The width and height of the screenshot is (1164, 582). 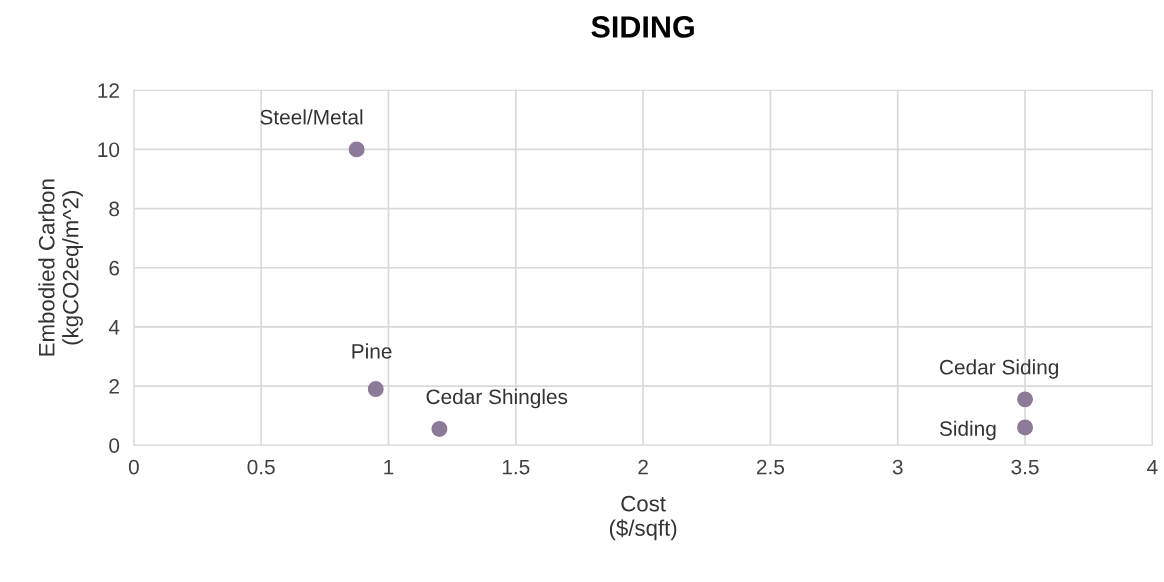 I want to click on x-tick-label: 0.5, so click(x=261, y=467).